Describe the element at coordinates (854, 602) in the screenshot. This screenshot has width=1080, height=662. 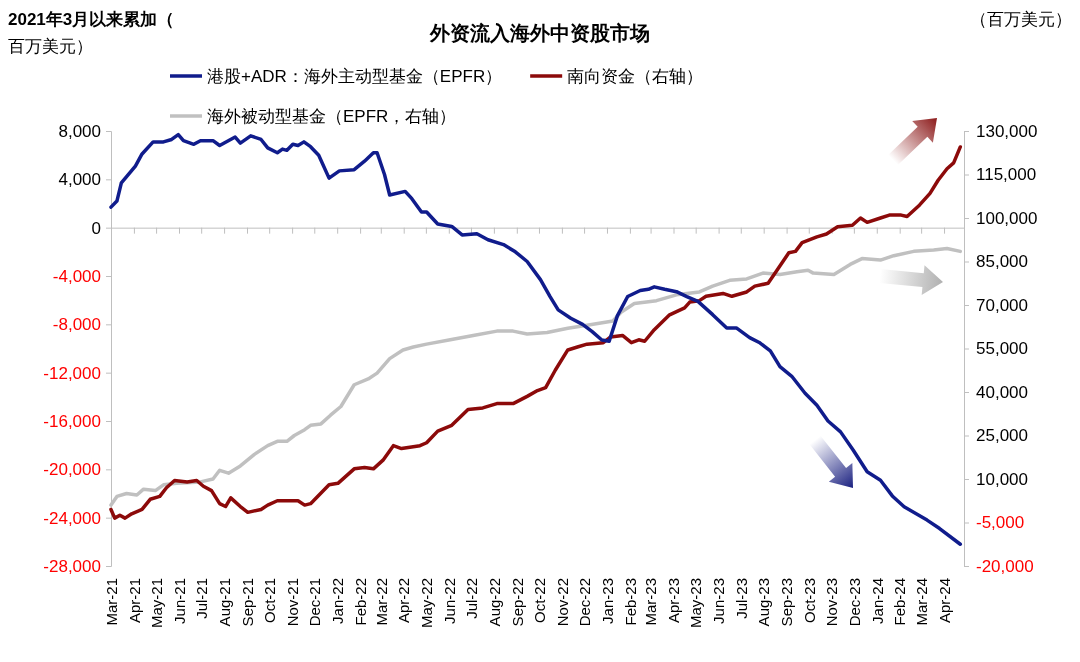
I see `x-tick-label: Dec-23` at that location.